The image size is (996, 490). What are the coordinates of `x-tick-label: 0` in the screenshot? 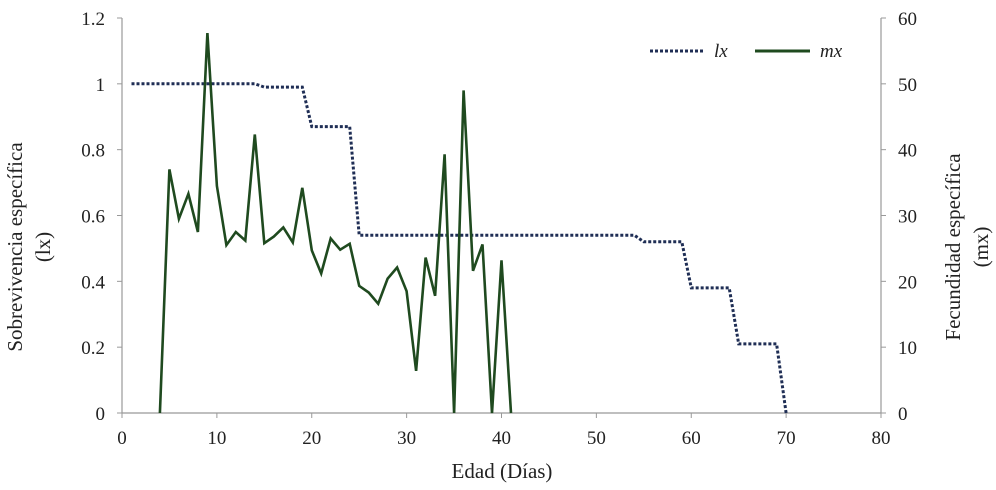 It's located at (122, 438).